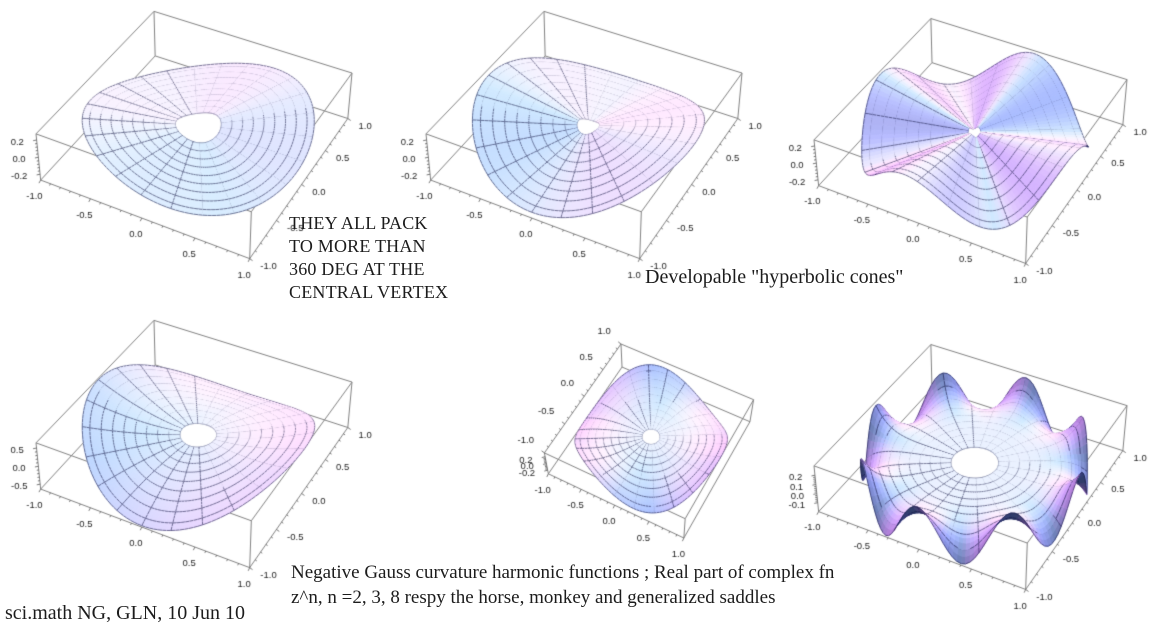 The image size is (1167, 636). Describe the element at coordinates (125, 613) in the screenshot. I see `credit-line: sci.math NG, GLN, 10 Jun 10` at that location.